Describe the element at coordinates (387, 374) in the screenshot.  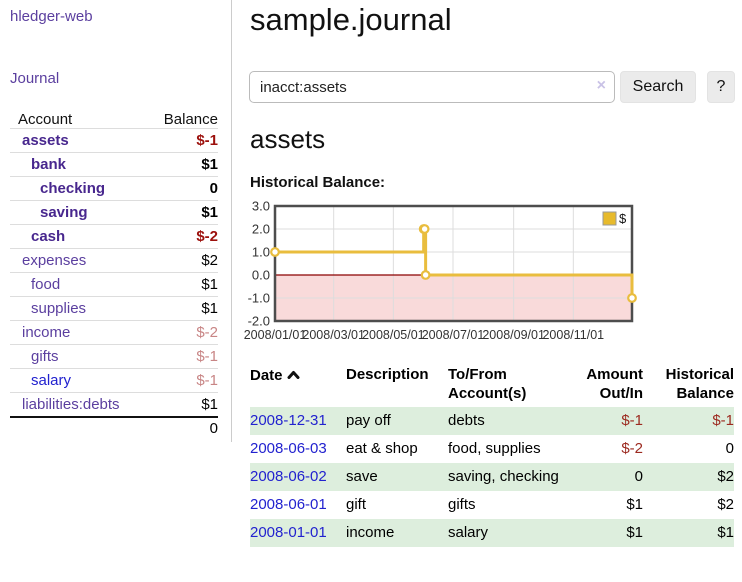
I see `register-header-description: Description` at that location.